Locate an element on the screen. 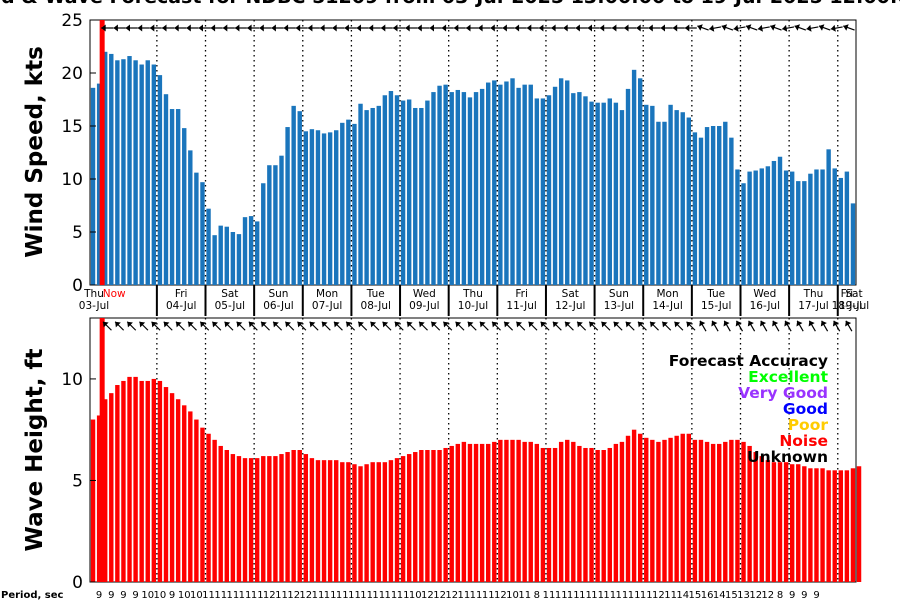 This screenshot has height=600, width=900. date-label: 19-Jul is located at coordinates (854, 306).